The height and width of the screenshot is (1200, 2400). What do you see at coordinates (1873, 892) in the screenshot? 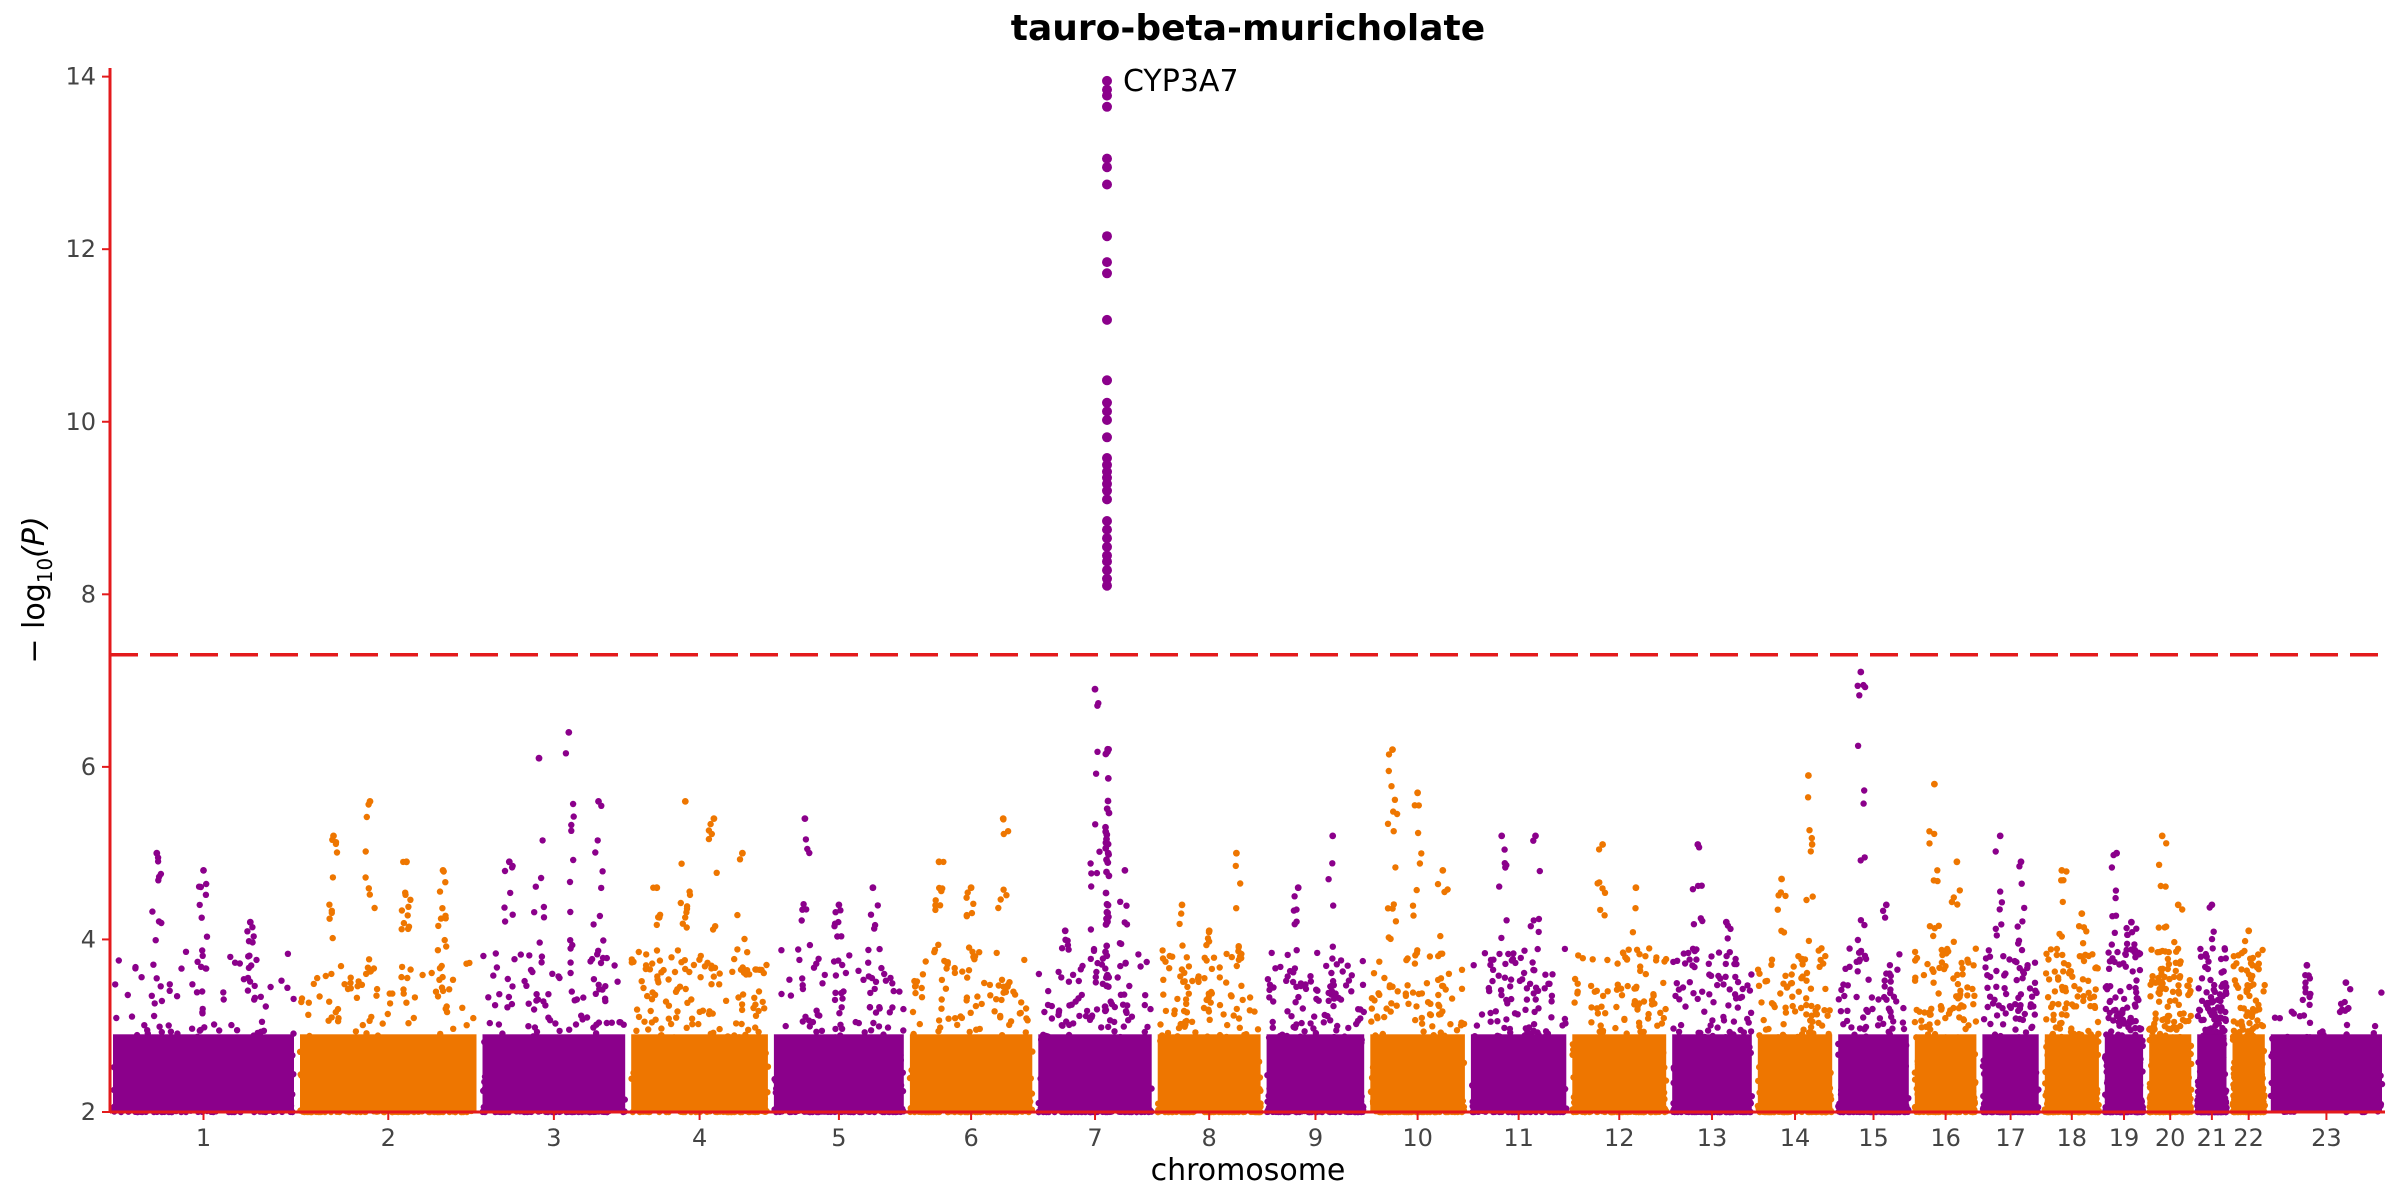
I see `chromosome-15-points` at bounding box center [1873, 892].